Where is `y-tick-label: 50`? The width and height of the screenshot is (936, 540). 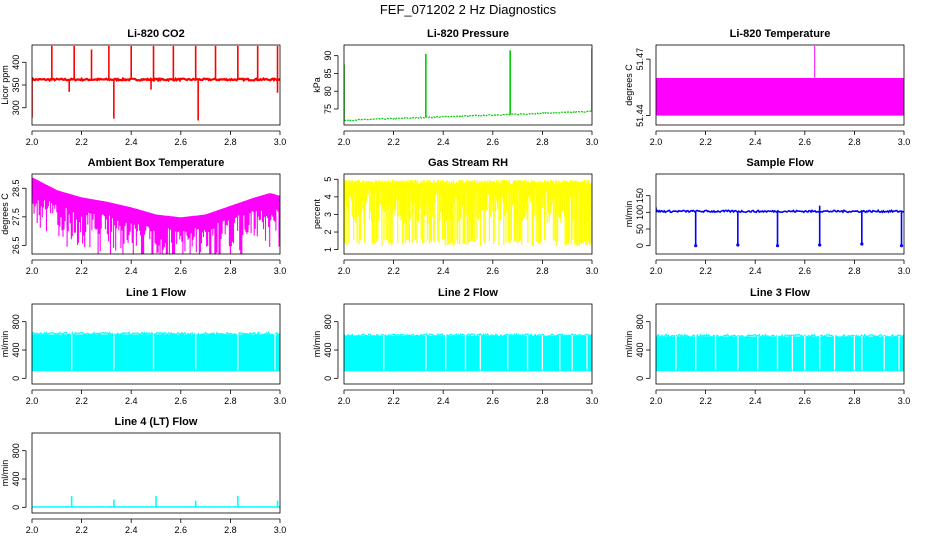
y-tick-label: 50 is located at coordinates (640, 229).